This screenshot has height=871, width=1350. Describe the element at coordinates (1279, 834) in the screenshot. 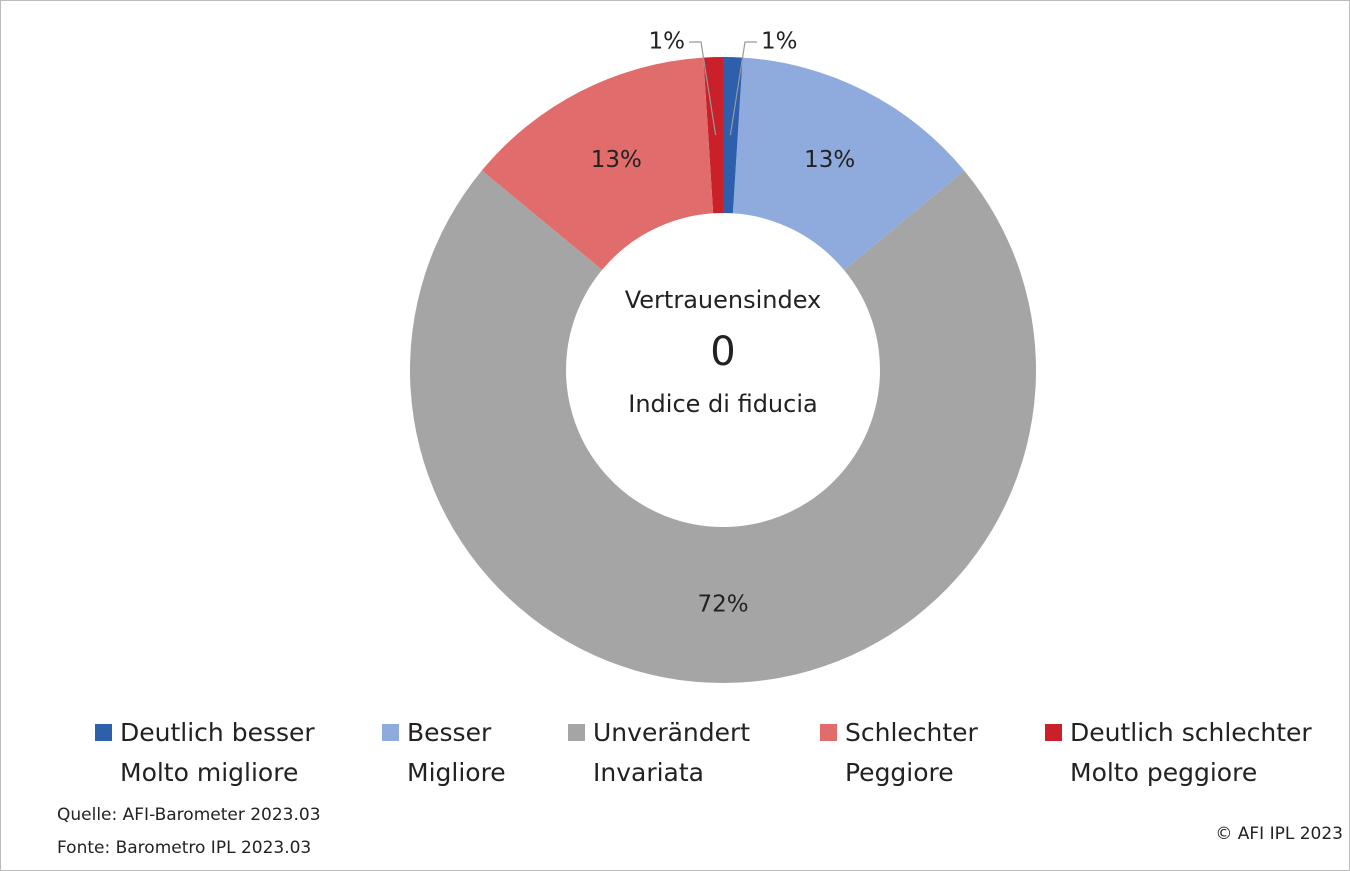

I see `copyright: © AFI IPL 2023` at that location.